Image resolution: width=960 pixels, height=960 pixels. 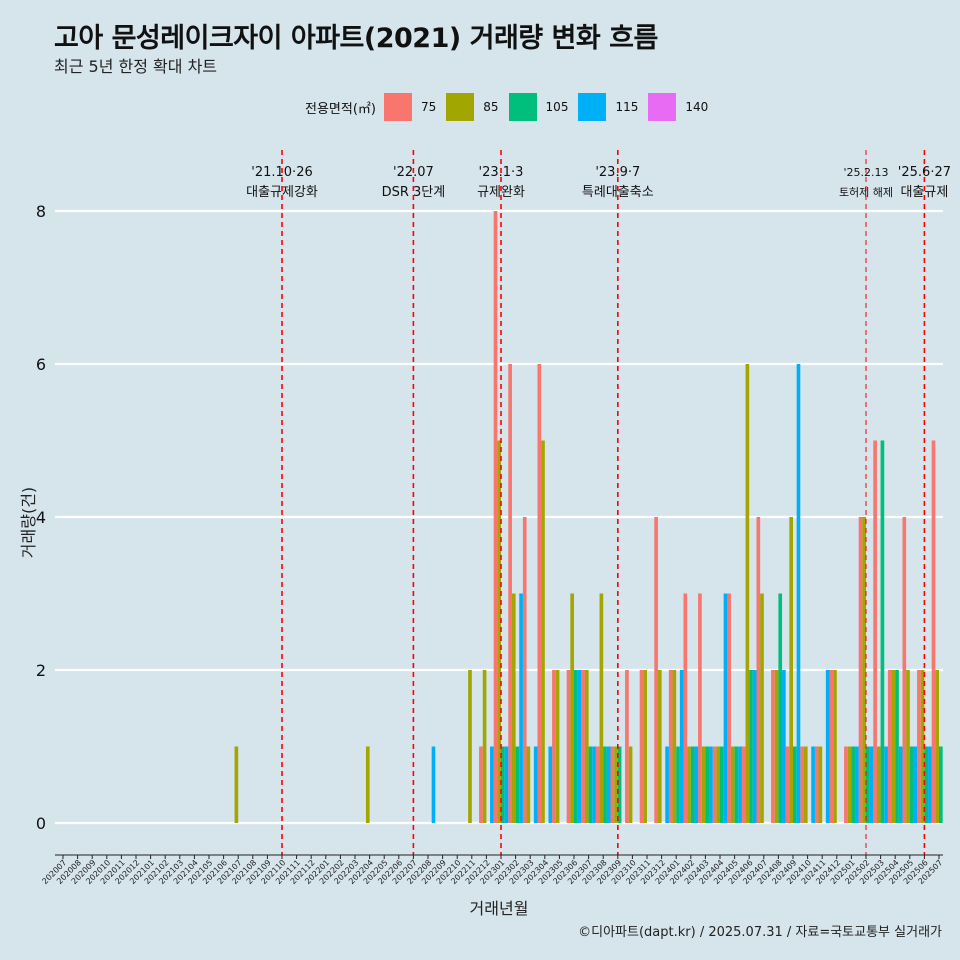 I want to click on legend-item-115: 115, so click(x=608, y=107).